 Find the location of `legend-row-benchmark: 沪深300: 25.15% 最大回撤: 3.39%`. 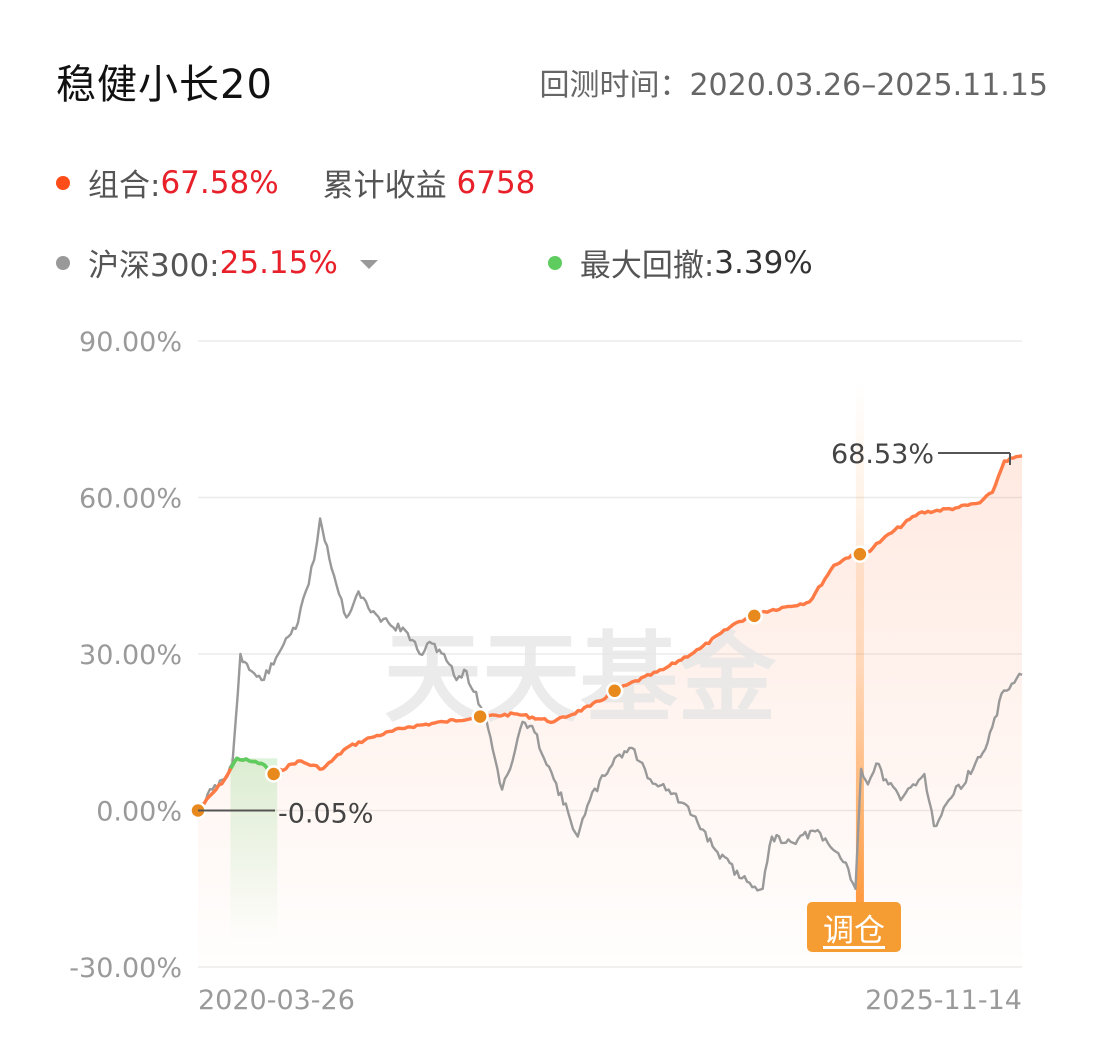

legend-row-benchmark: 沪深300: 25.15% 最大回撤: 3.39% is located at coordinates (434, 262).